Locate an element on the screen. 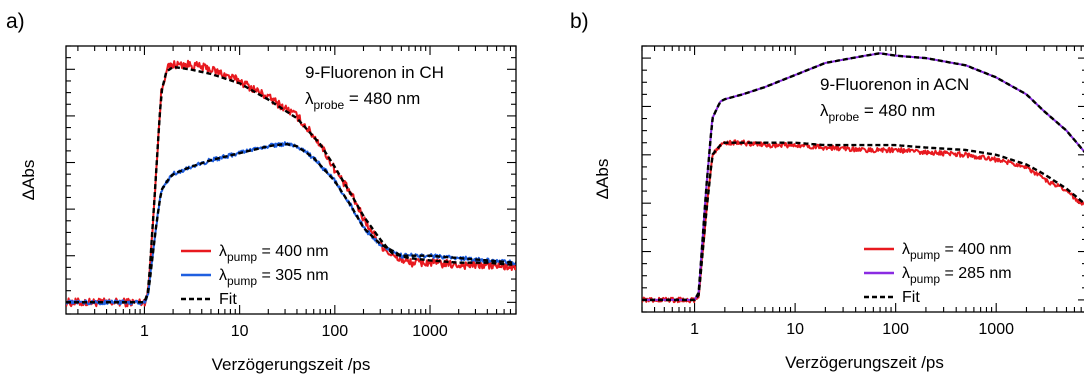 This screenshot has width=1084, height=380. legend-value: = 285 nm is located at coordinates (976, 273).